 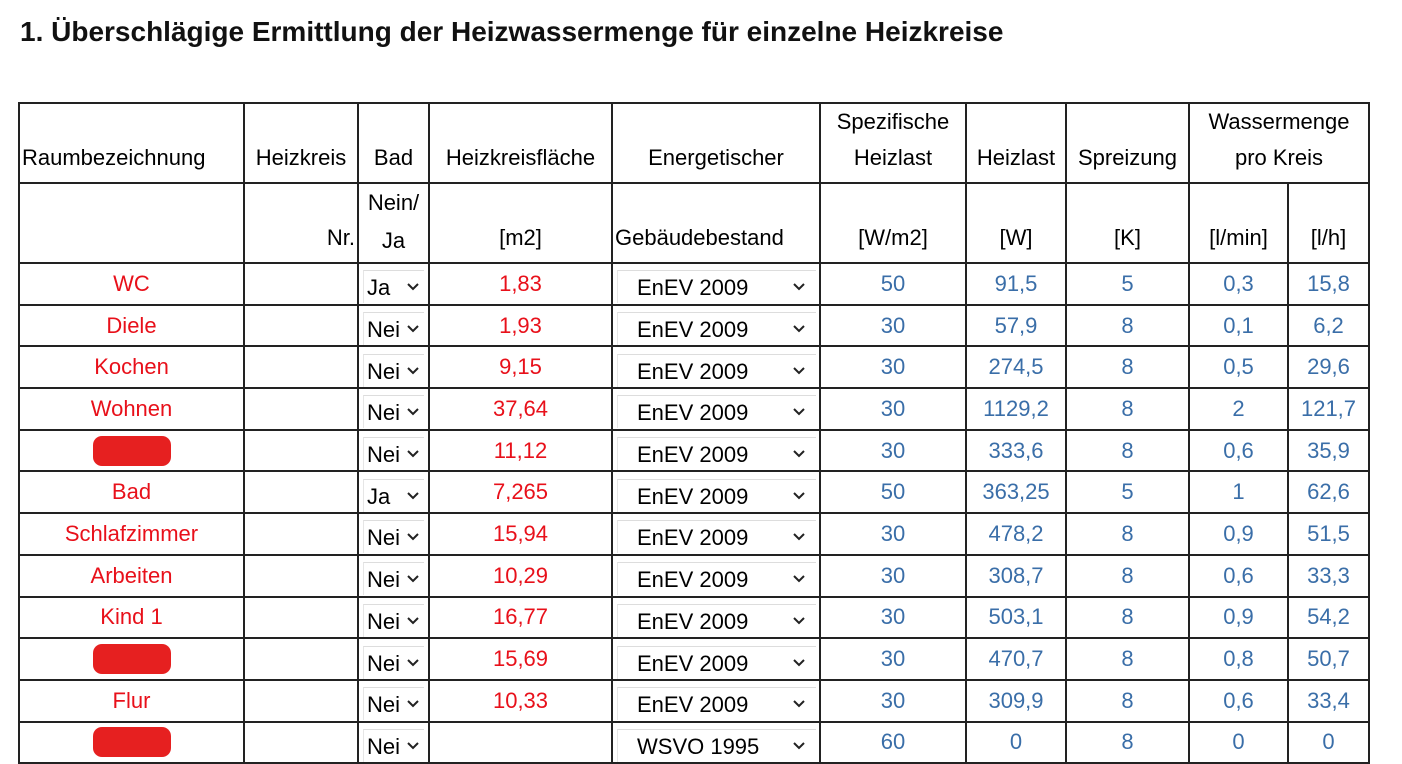 I want to click on area-cell: 11,12, so click(x=520, y=450).